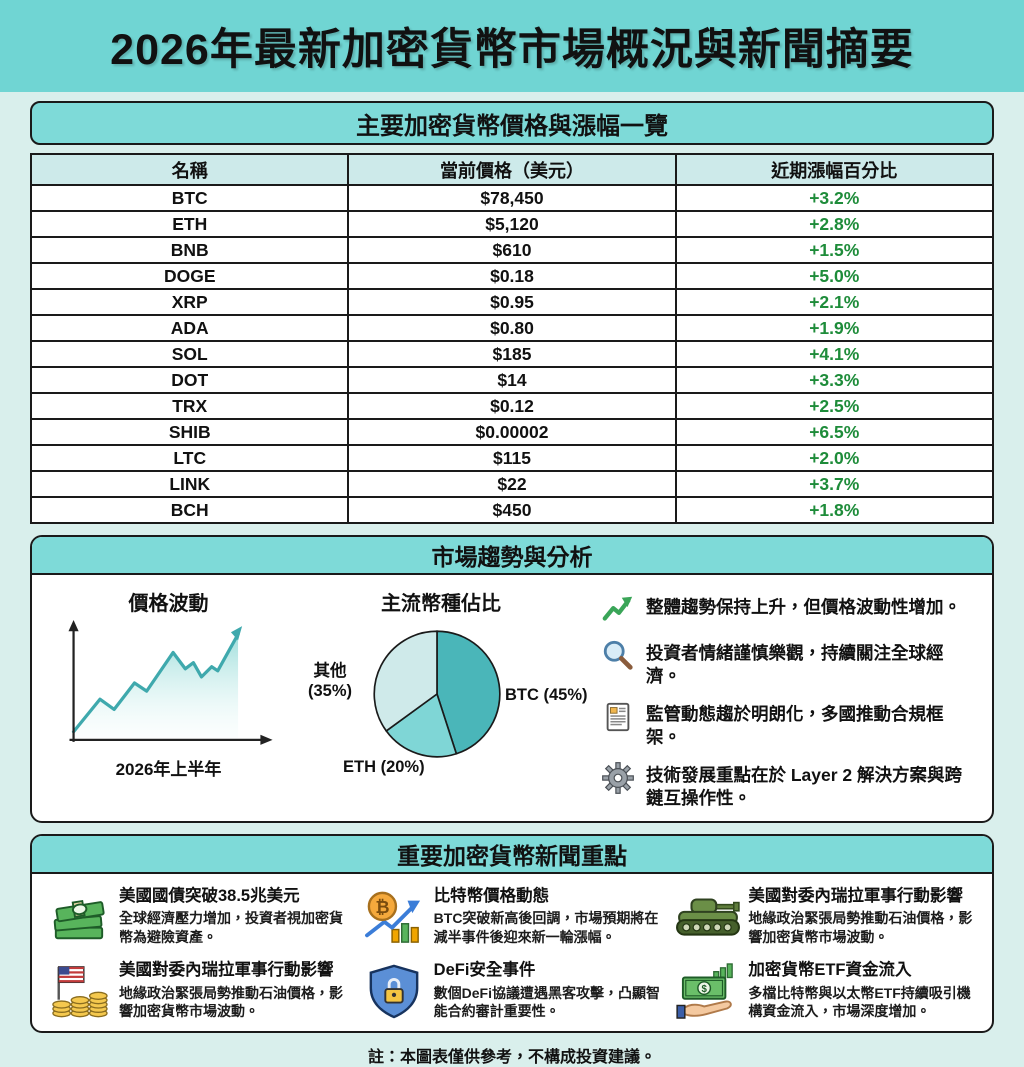 This screenshot has height=1067, width=1024. What do you see at coordinates (617, 608) in the screenshot?
I see `trend-up-icon` at bounding box center [617, 608].